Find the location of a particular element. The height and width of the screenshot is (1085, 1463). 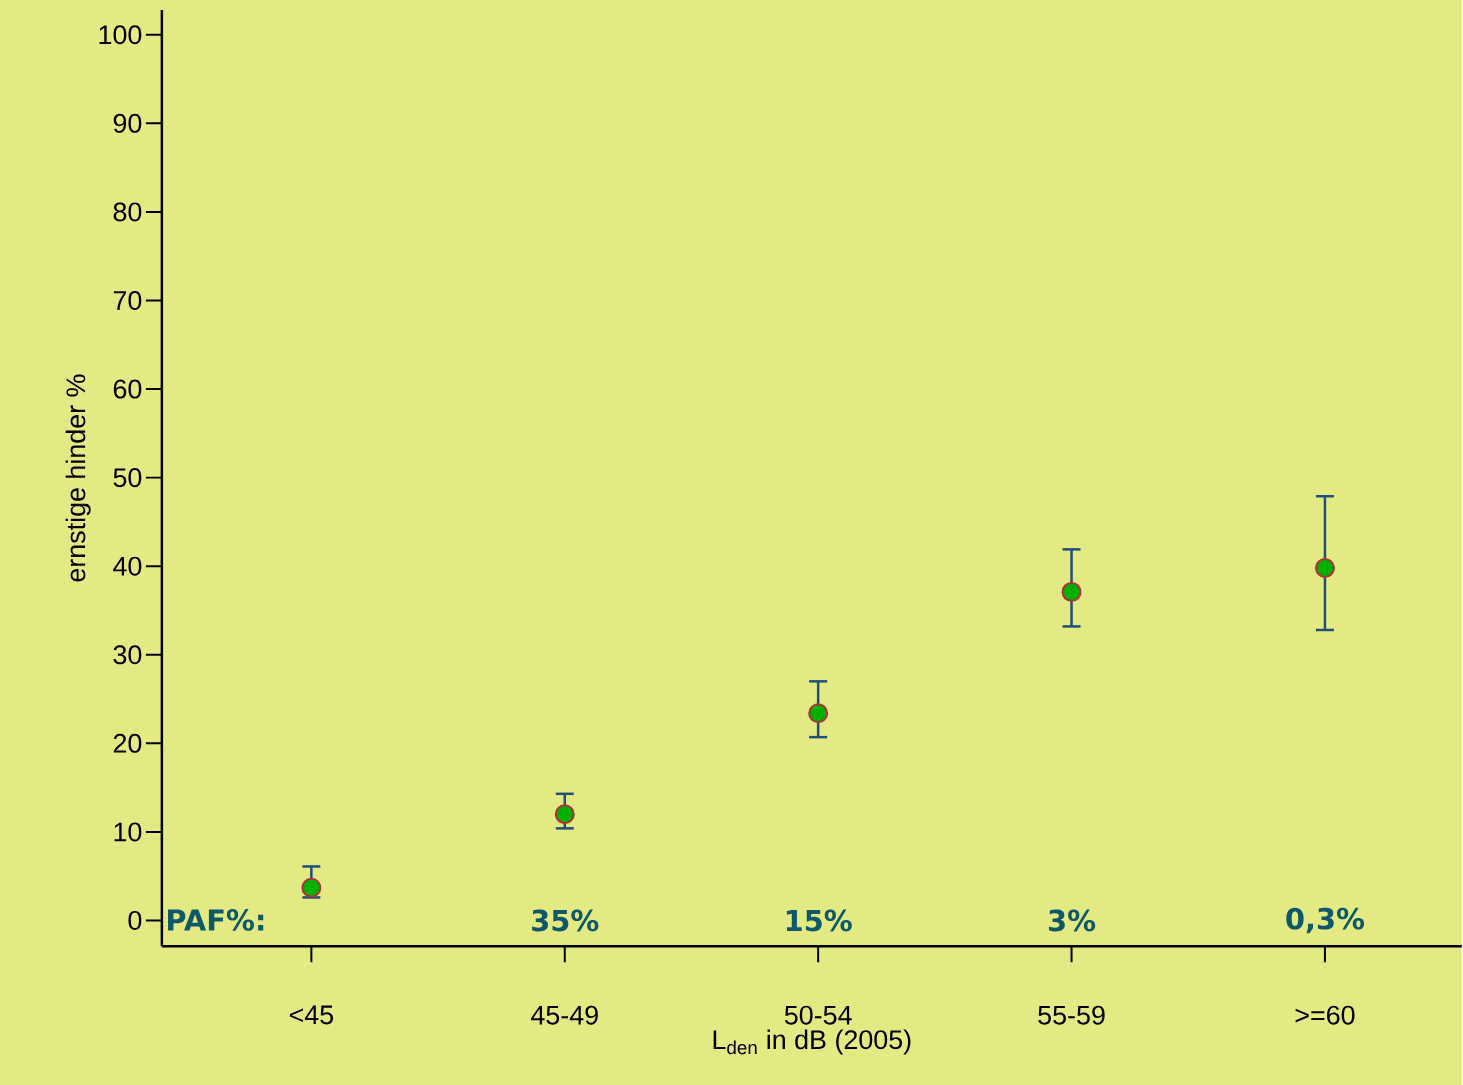

y-tick-label: 30 is located at coordinates (127, 655).